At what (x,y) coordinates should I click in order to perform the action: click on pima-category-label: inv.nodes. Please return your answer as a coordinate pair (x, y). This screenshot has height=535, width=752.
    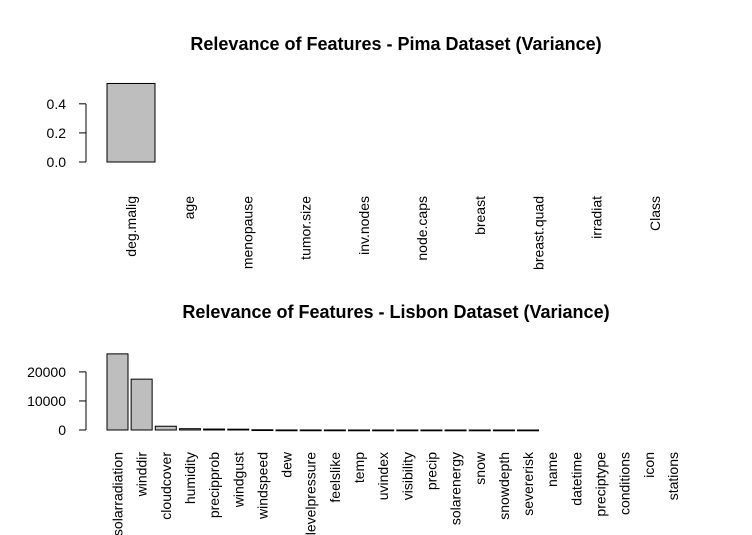
    Looking at the image, I should click on (364, 225).